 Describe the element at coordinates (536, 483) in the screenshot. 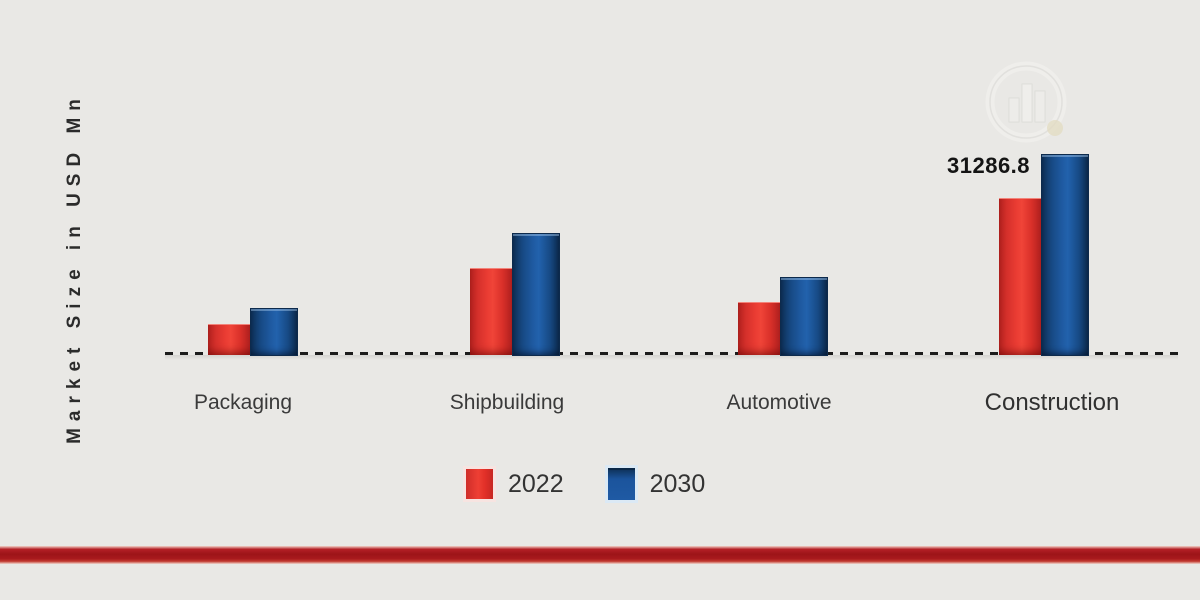

I see `legend-label-2022: 2022` at that location.